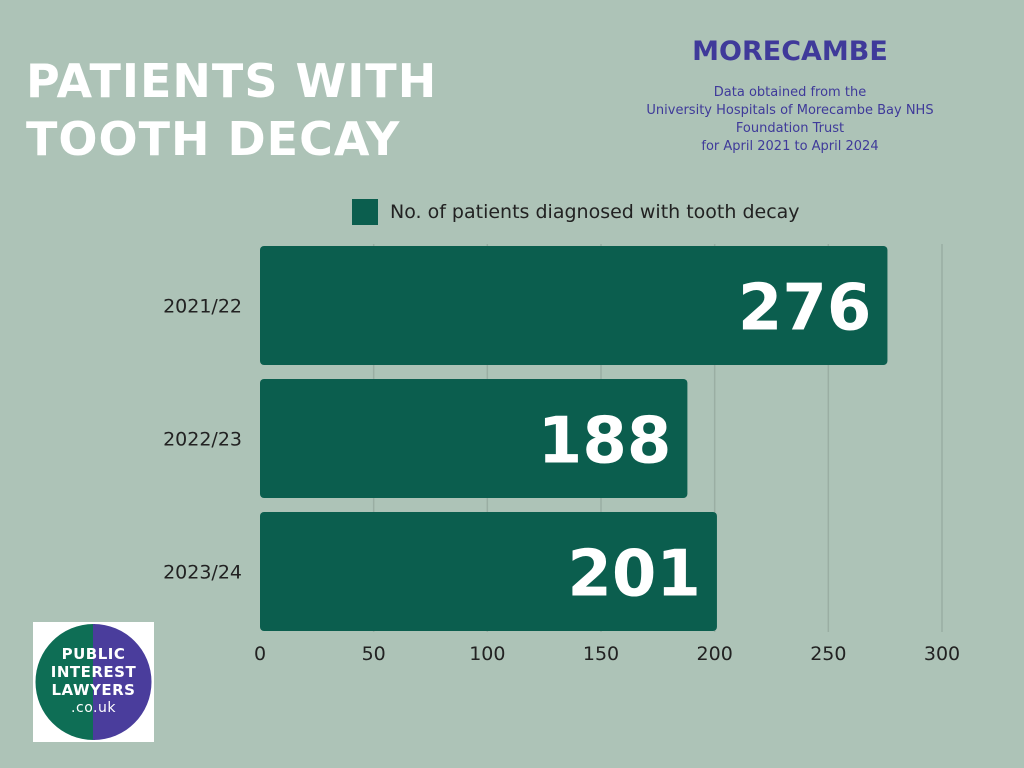 The height and width of the screenshot is (768, 1024). I want to click on legend-swatch, so click(365, 212).